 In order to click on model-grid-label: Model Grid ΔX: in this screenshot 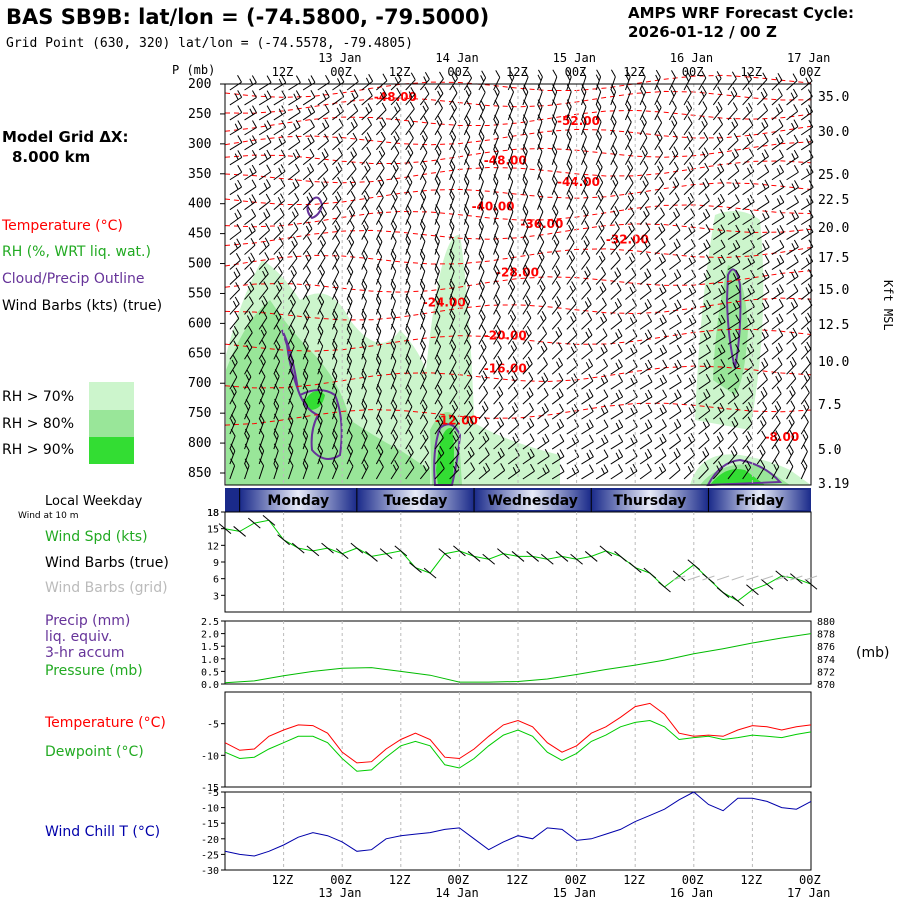, I will do `click(65, 137)`.